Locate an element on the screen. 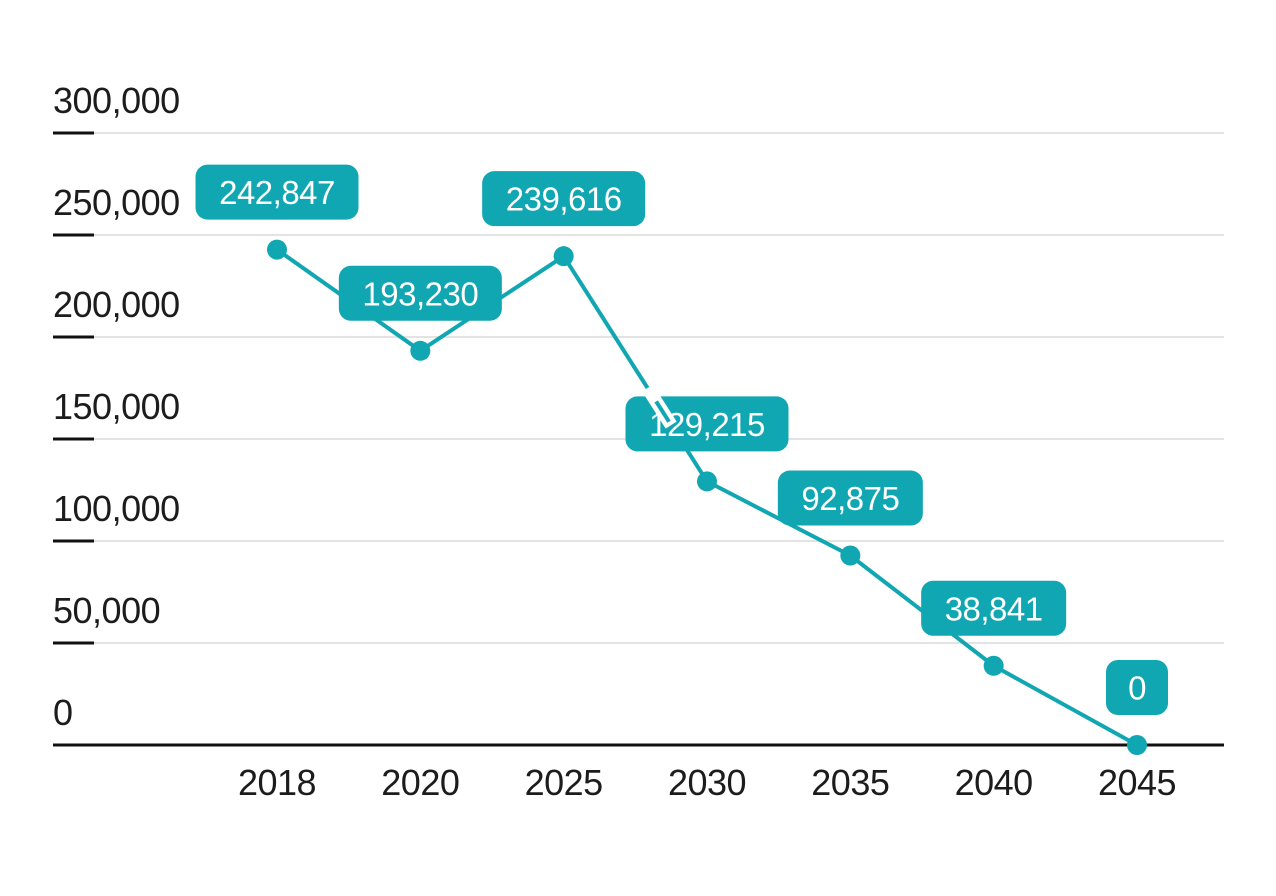  data-label-text: 193,230 is located at coordinates (420, 293).